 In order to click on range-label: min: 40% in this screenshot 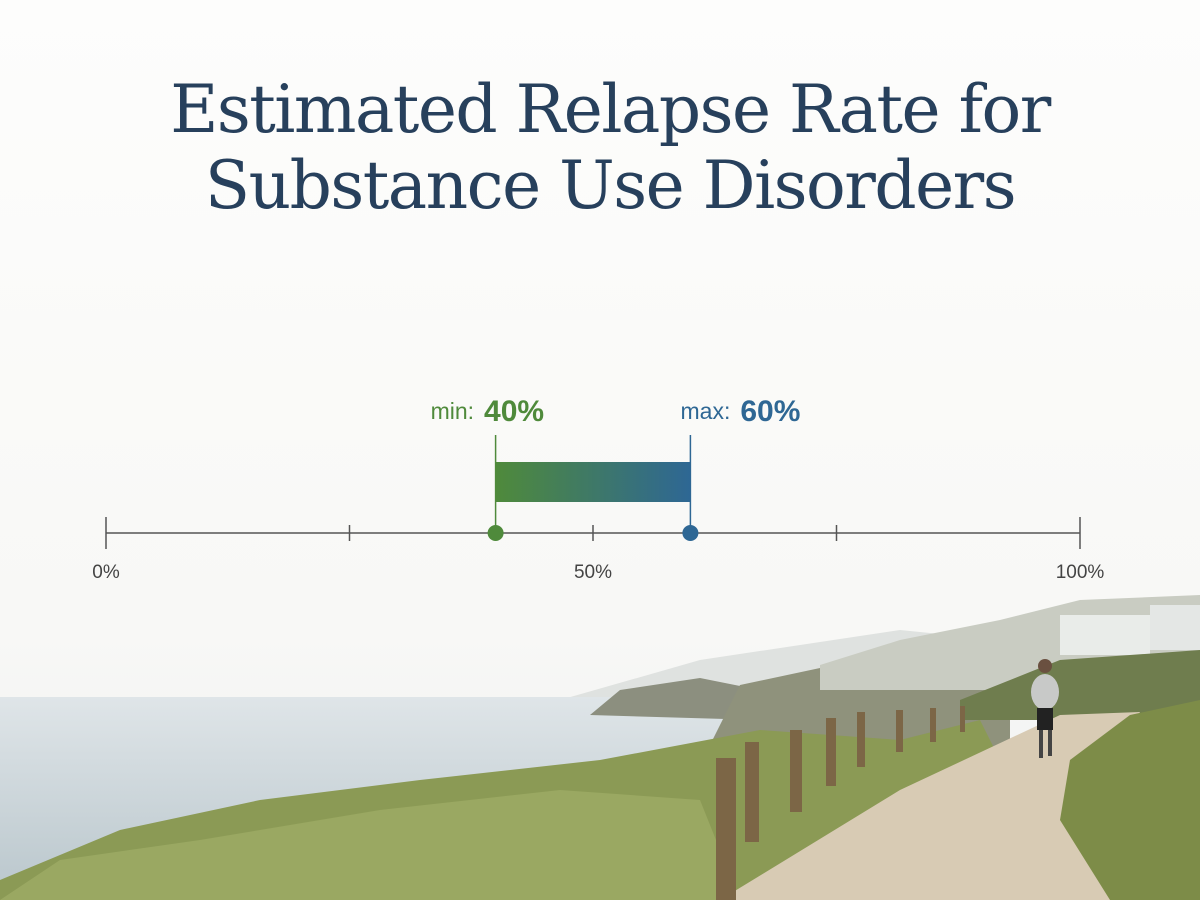, I will do `click(487, 411)`.